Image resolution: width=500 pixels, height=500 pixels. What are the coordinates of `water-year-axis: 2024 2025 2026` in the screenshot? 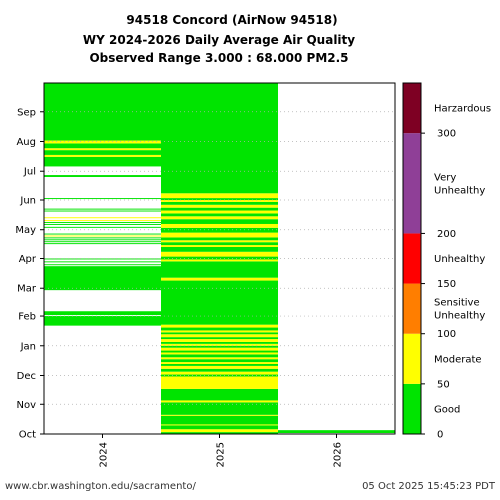 It's located at (221, 450).